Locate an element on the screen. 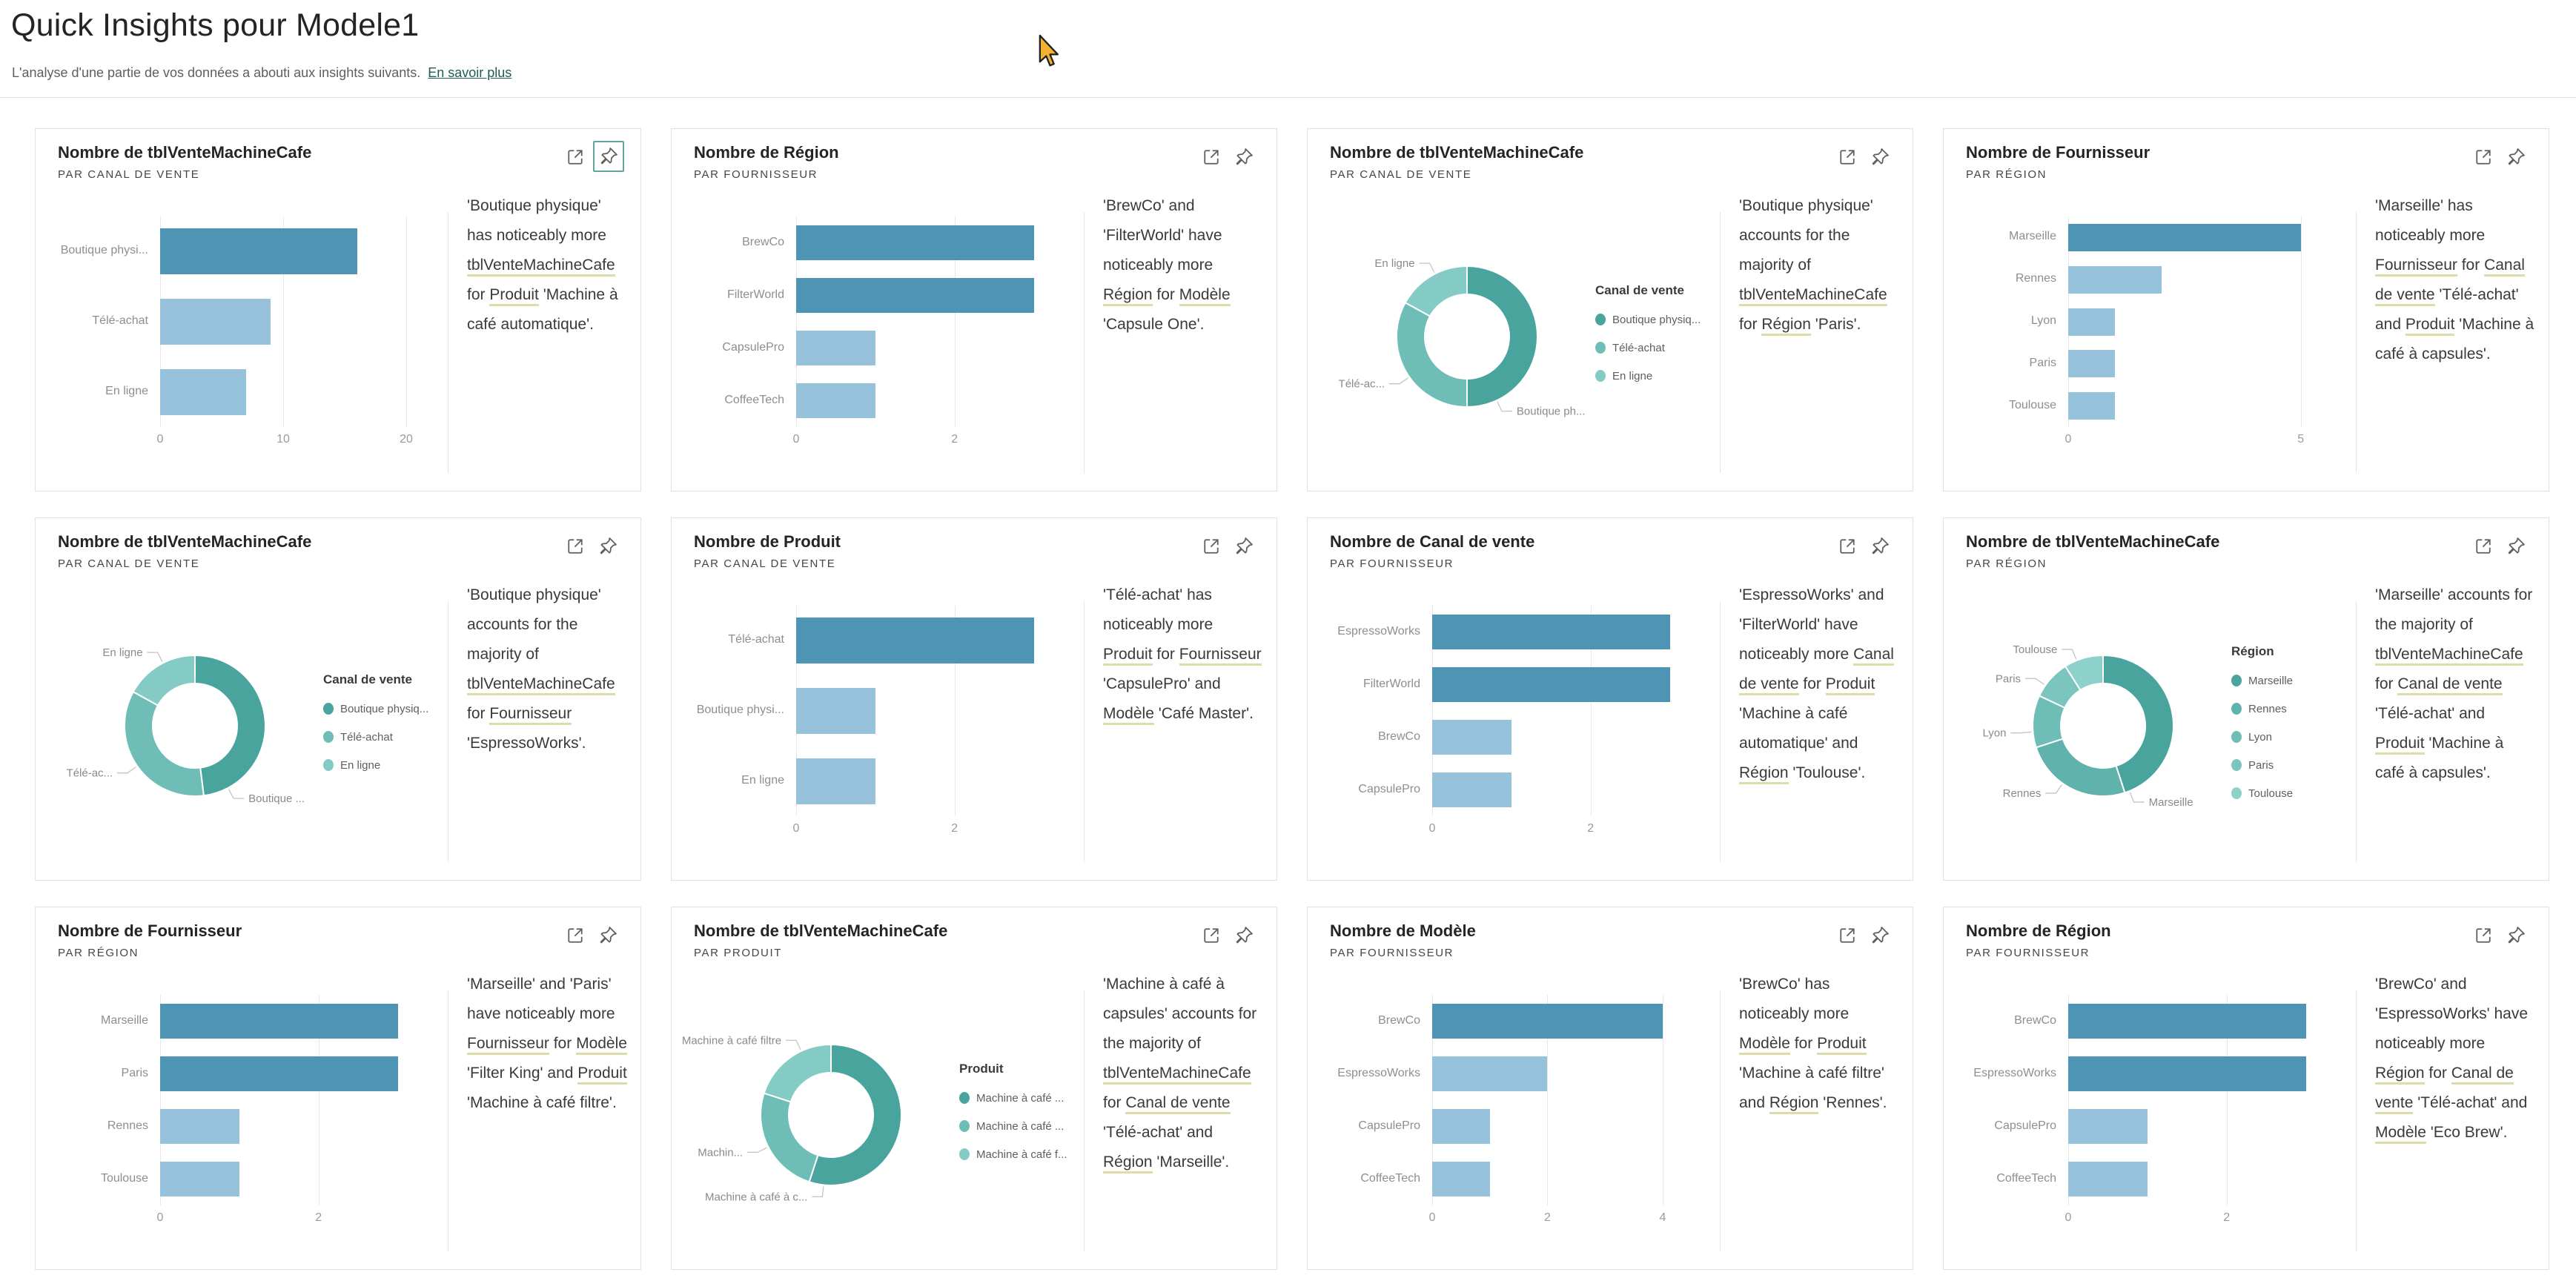  legend-item: Lyon is located at coordinates (2262, 737).